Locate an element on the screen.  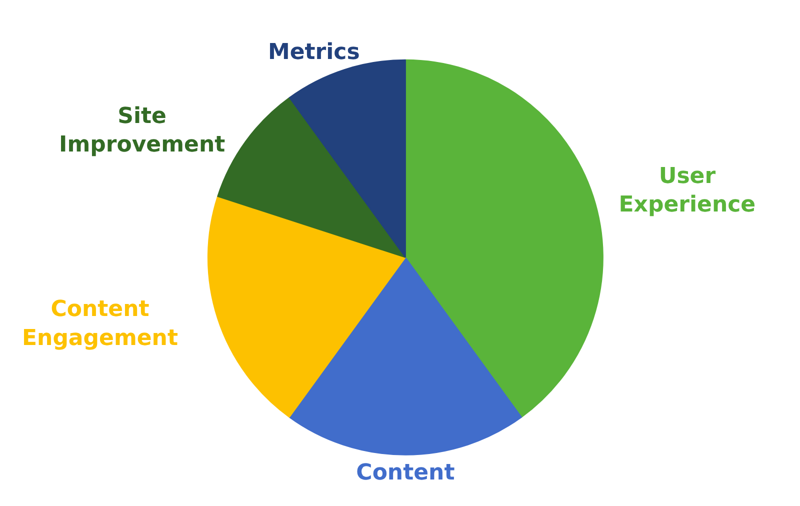
slice-label: User Experience is located at coordinates (687, 191).